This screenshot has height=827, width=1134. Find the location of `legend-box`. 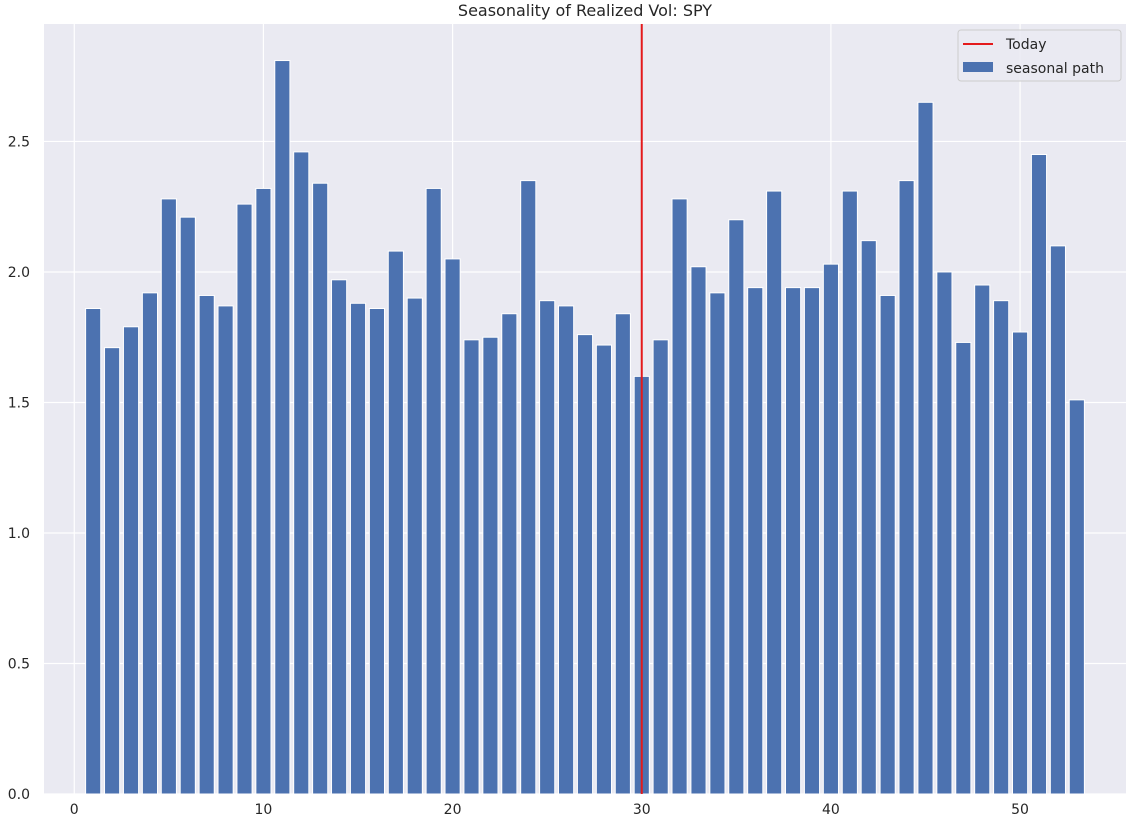

legend-box is located at coordinates (1039, 55).